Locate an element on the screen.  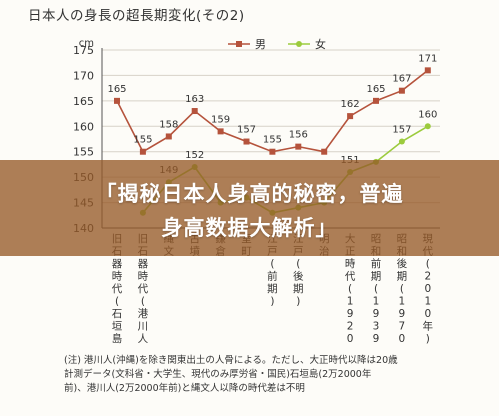
y-axis-unit: cm is located at coordinates (86, 43).